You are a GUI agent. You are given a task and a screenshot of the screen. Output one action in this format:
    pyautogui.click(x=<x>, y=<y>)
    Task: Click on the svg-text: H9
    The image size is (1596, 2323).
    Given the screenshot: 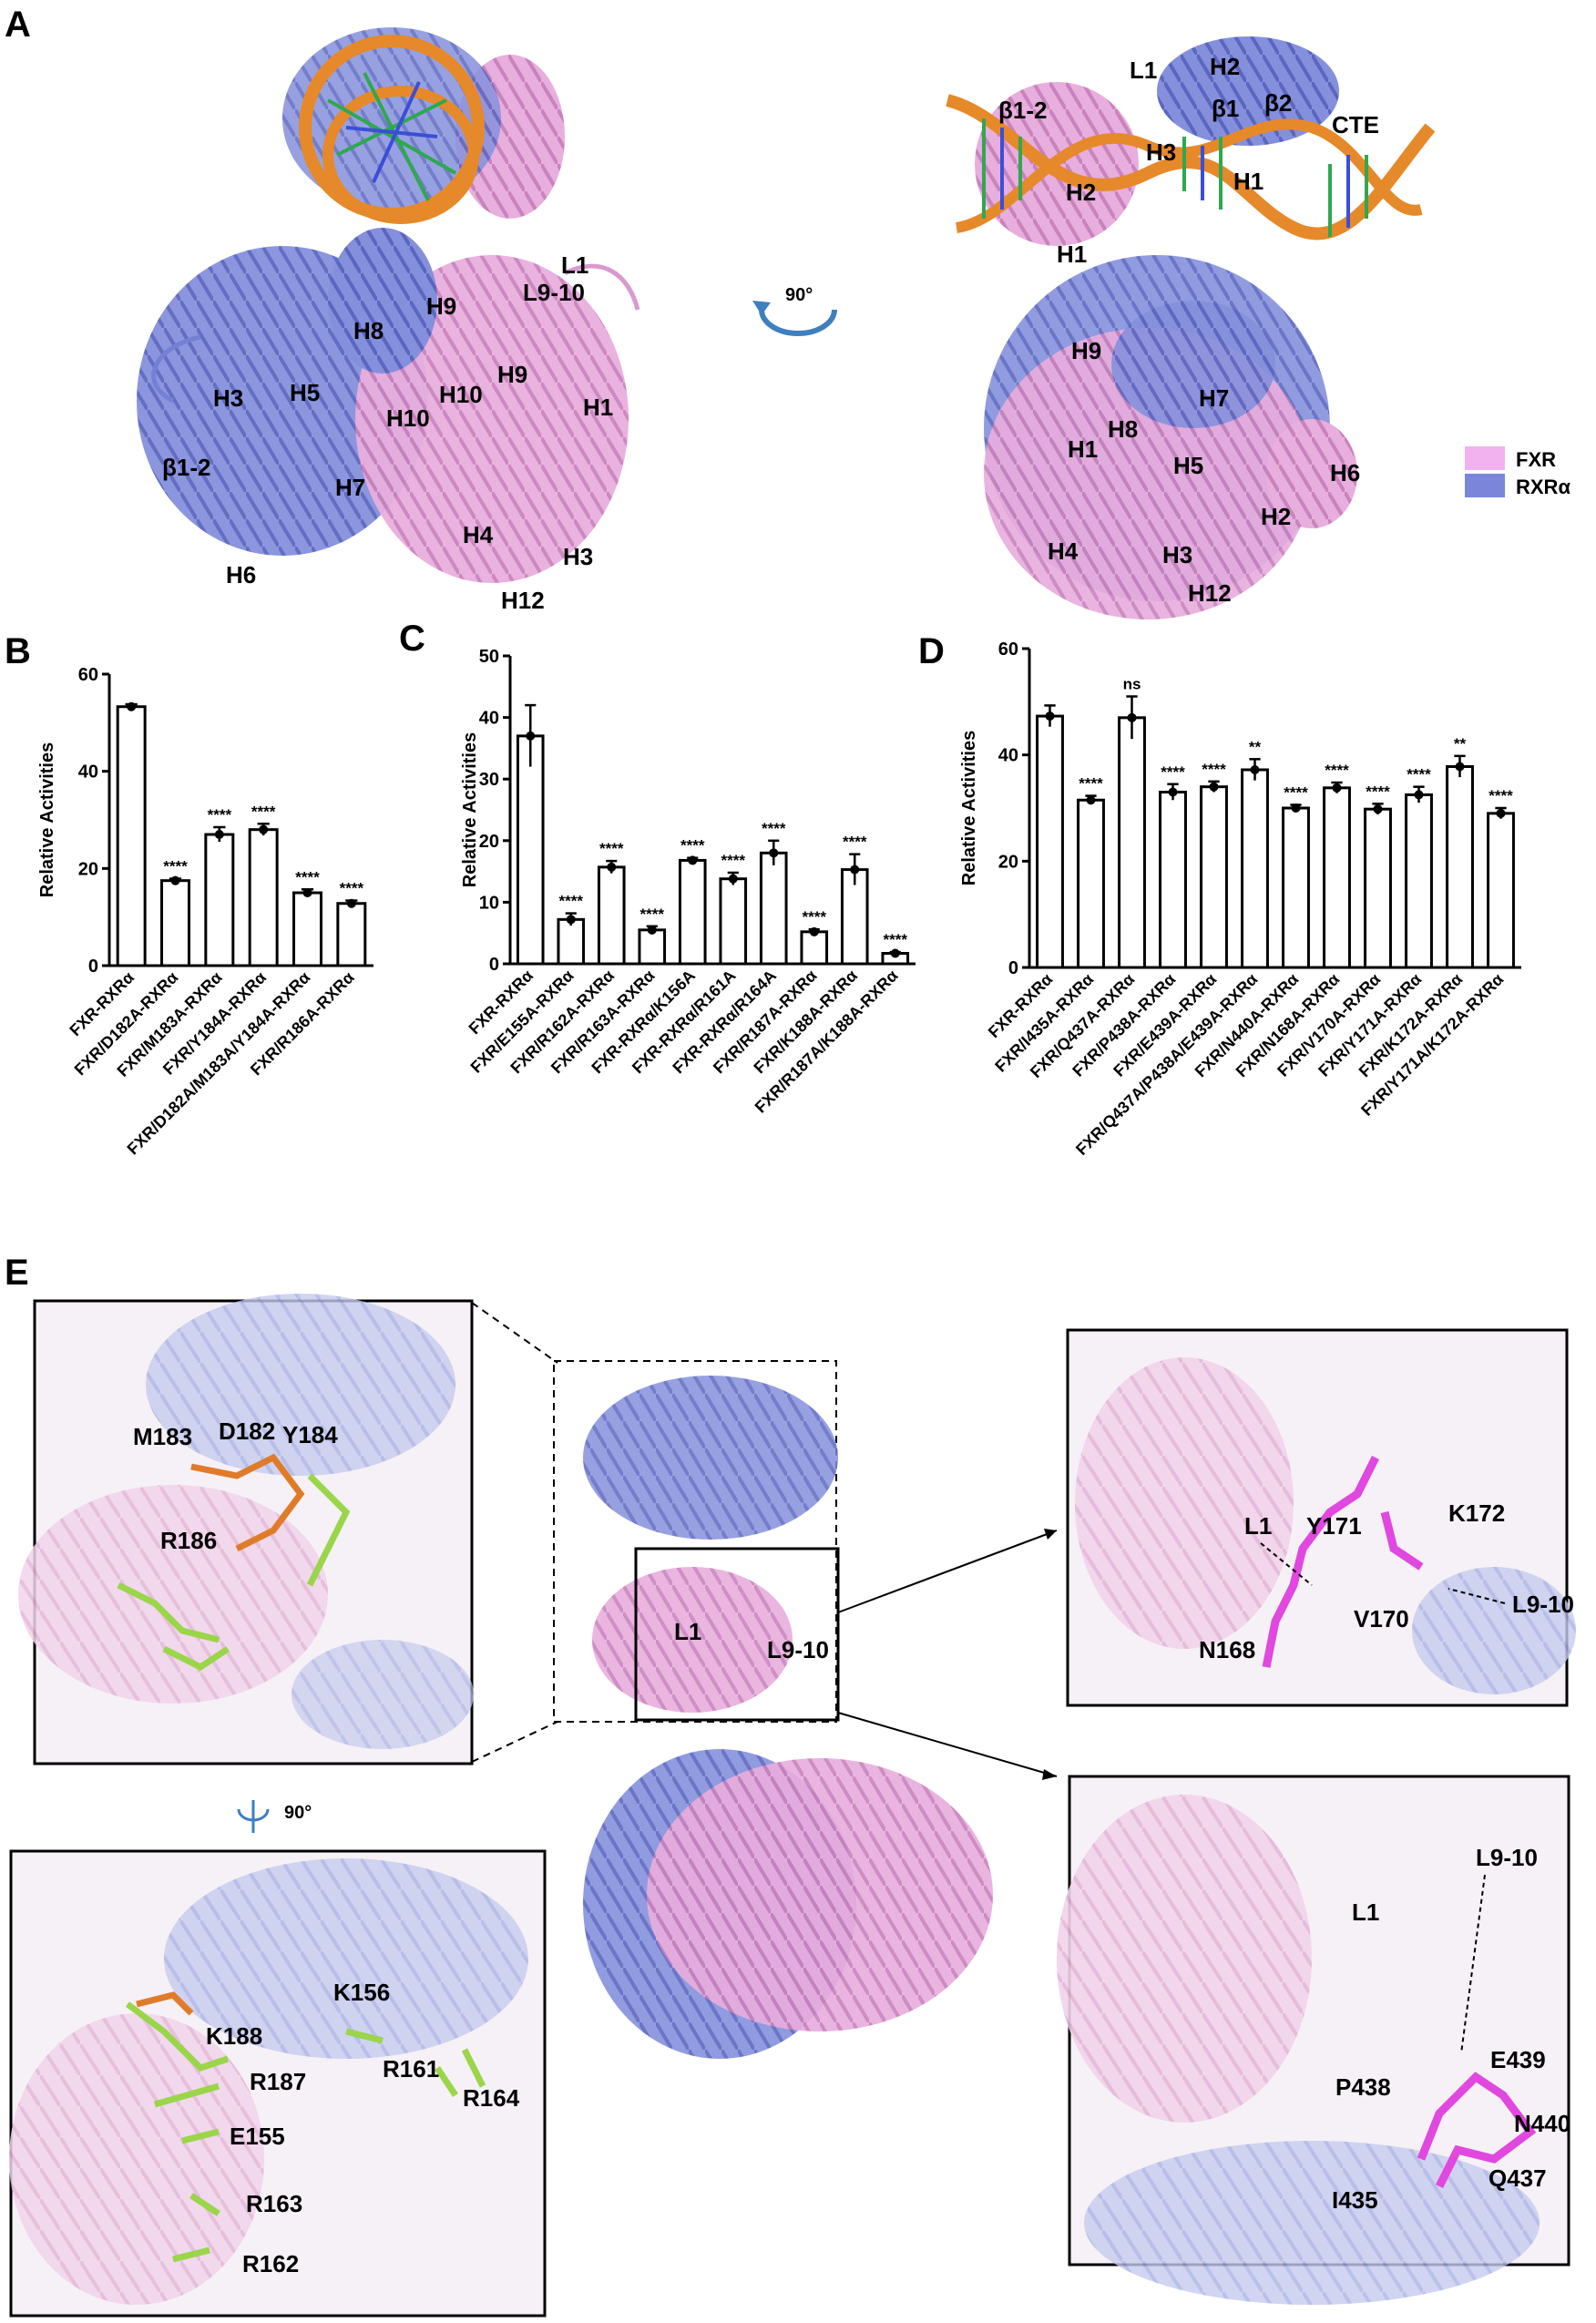 What is the action you would take?
    pyautogui.click(x=1086, y=350)
    